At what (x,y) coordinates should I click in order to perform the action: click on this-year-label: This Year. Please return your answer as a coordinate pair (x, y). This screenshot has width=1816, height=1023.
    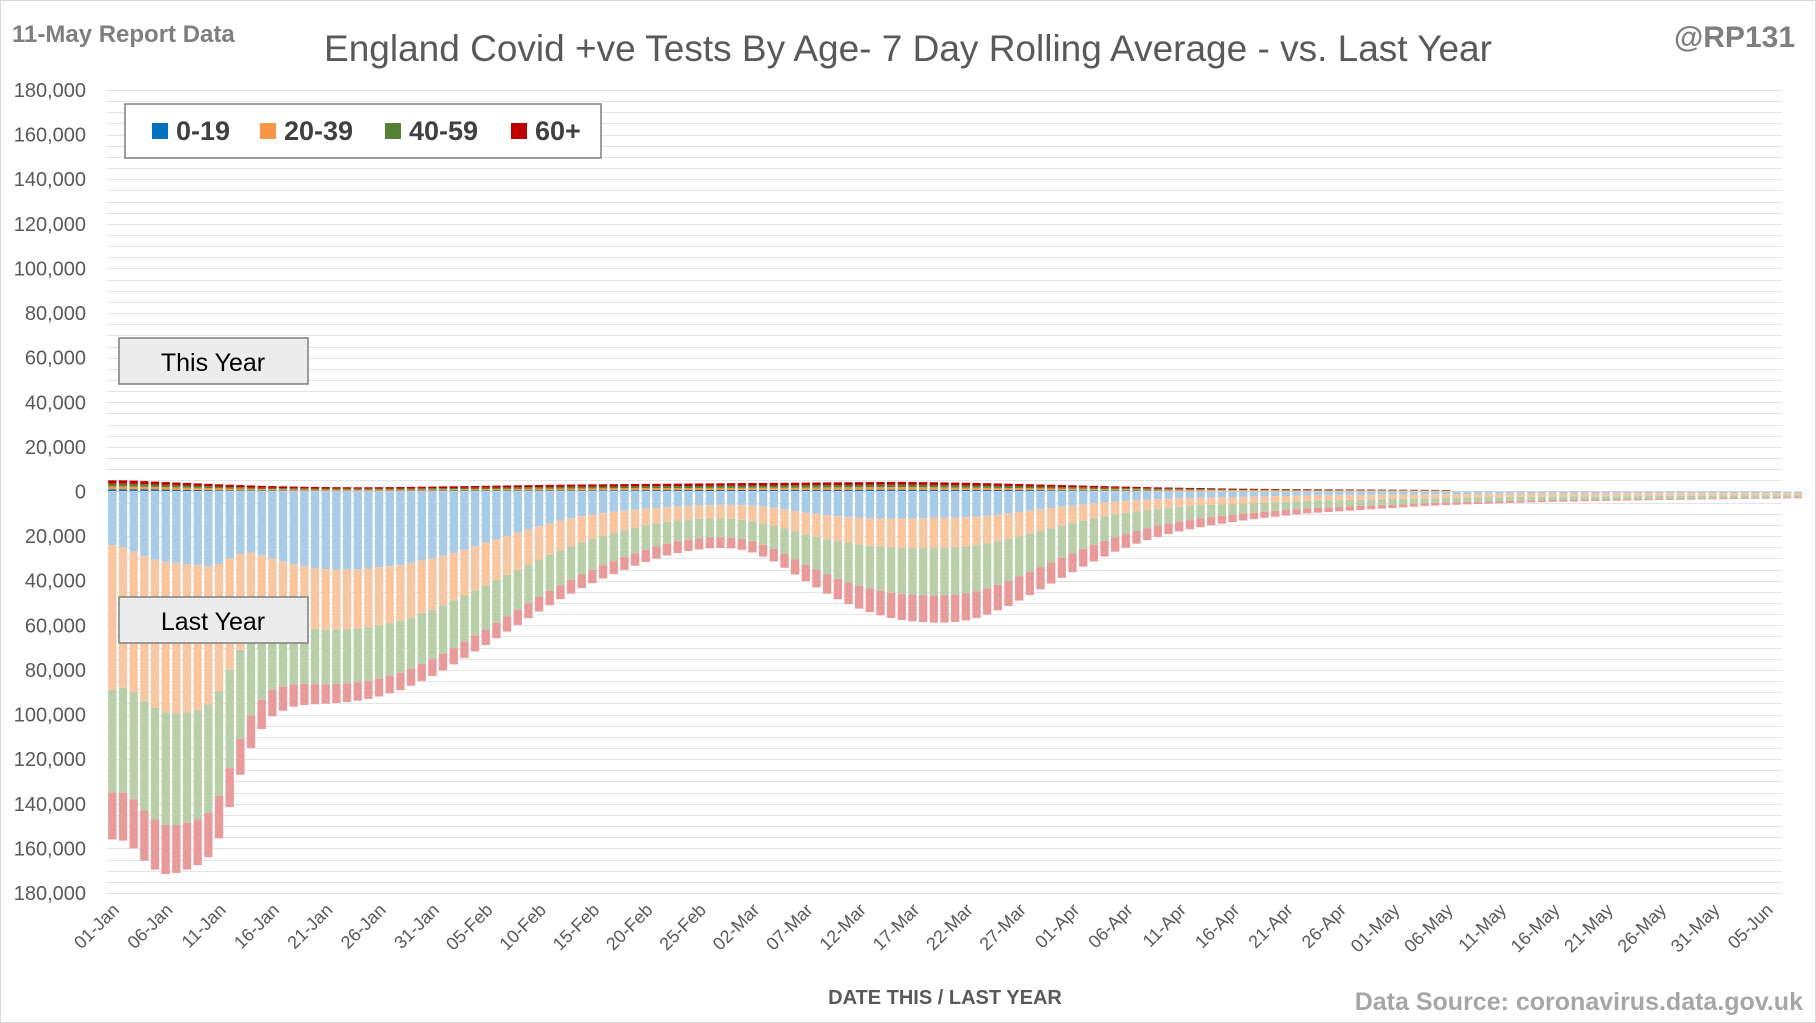
    Looking at the image, I should click on (213, 363).